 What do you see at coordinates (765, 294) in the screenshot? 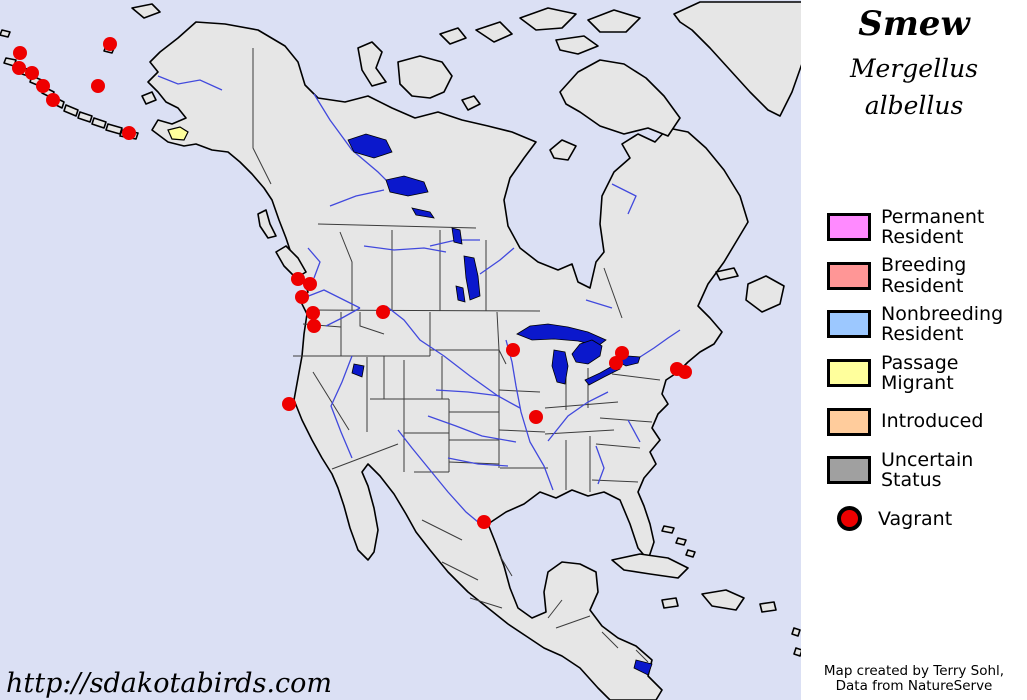
I see `newfoundland` at bounding box center [765, 294].